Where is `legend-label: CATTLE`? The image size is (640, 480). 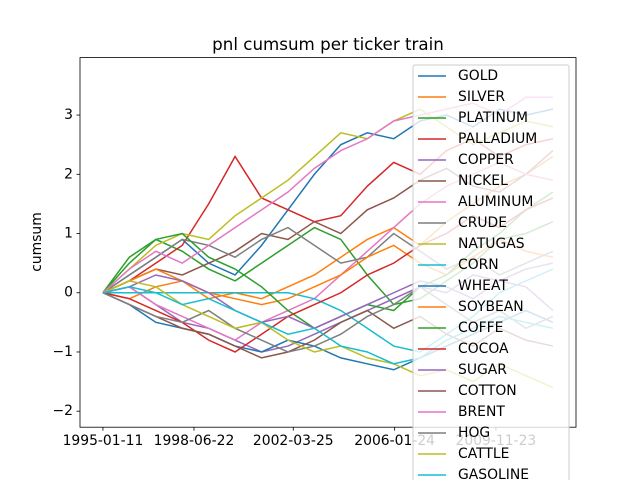
legend-label: CATTLE is located at coordinates (483, 454).